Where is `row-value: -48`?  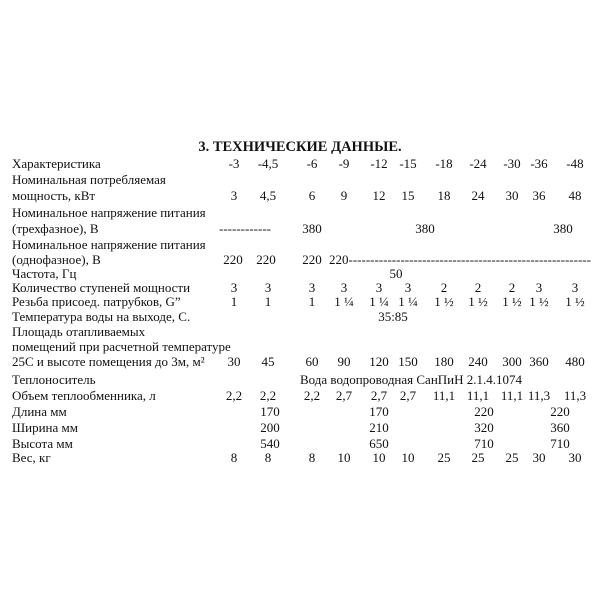
row-value: -48 is located at coordinates (575, 163).